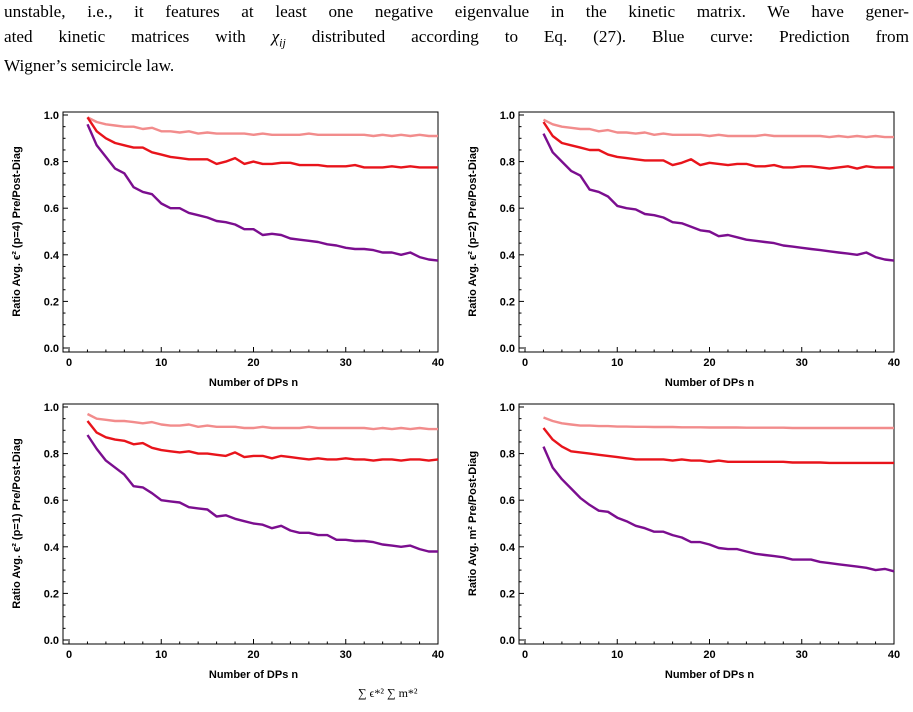 This screenshot has height=712, width=913. What do you see at coordinates (17, 523) in the screenshot?
I see `y-axis-label: Ratio Avg. ϵ² (p=1) Pre/Post-Diag` at bounding box center [17, 523].